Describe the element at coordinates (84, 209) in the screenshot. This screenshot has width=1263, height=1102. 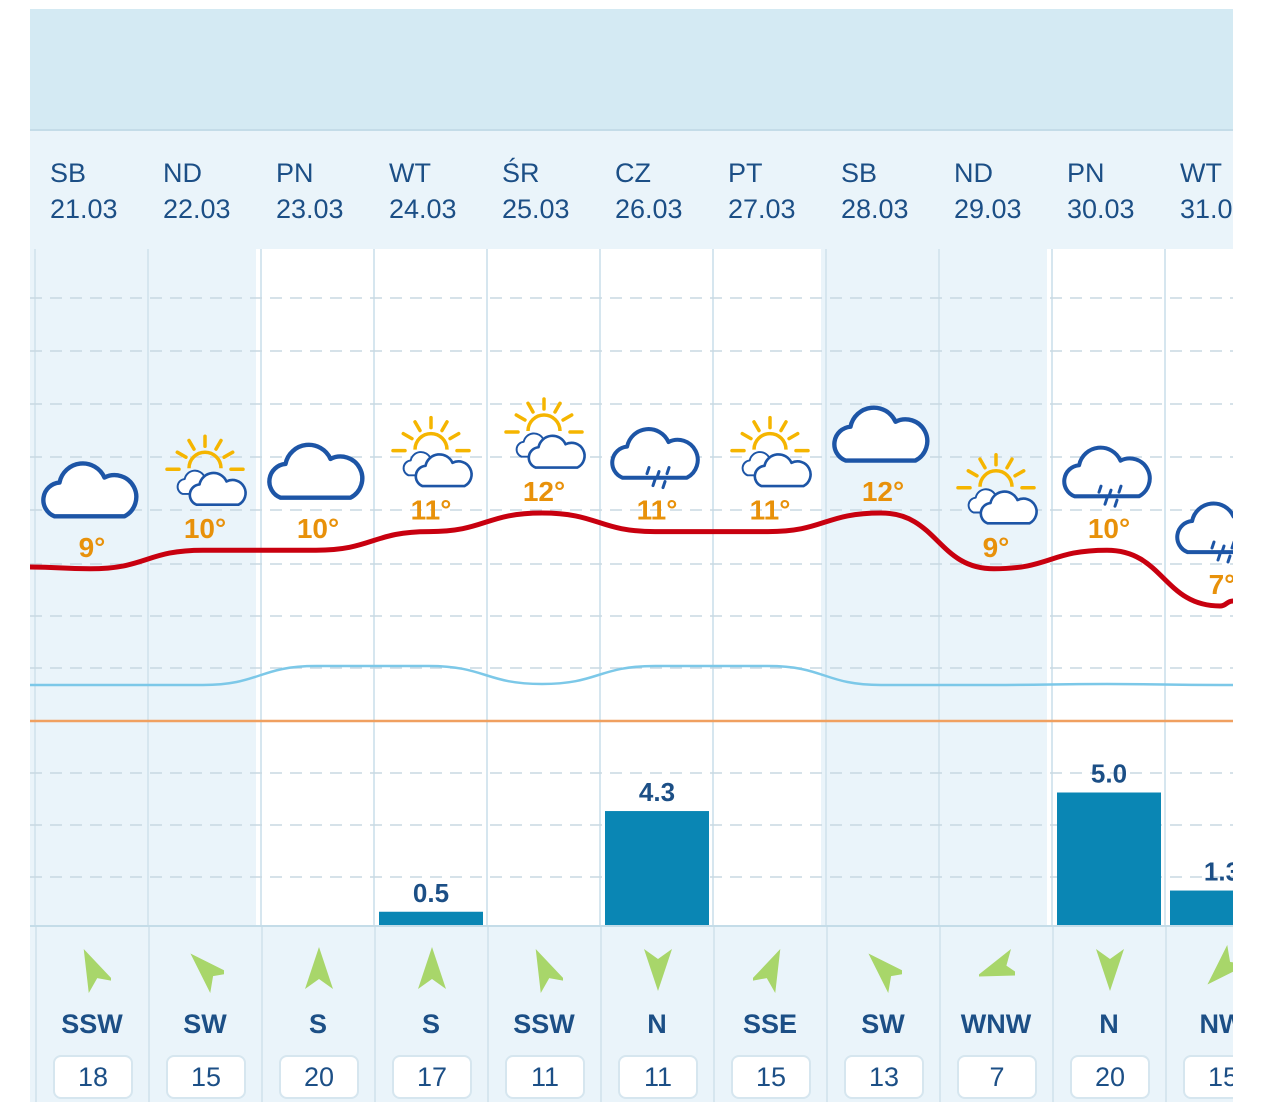
I see `day-date: 21.03` at that location.